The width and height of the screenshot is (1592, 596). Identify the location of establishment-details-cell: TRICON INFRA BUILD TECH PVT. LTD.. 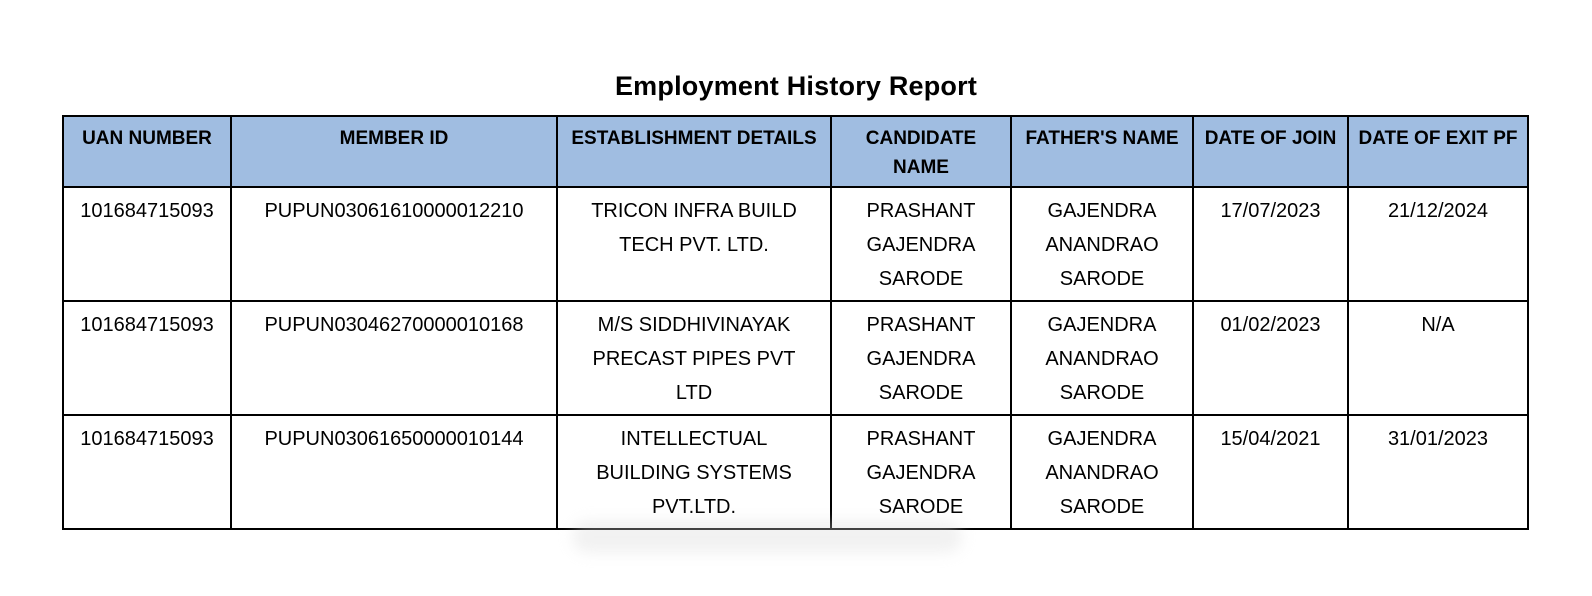
(694, 244).